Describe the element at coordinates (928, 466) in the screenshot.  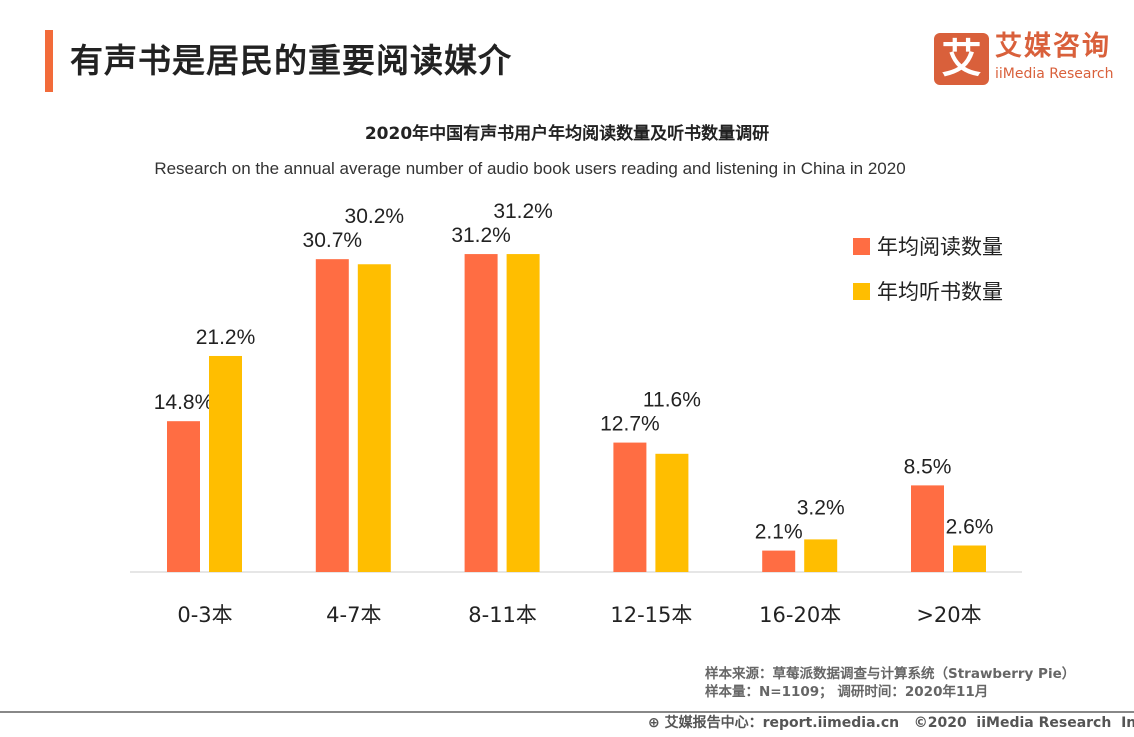
I see `data-label: 8.5%` at that location.